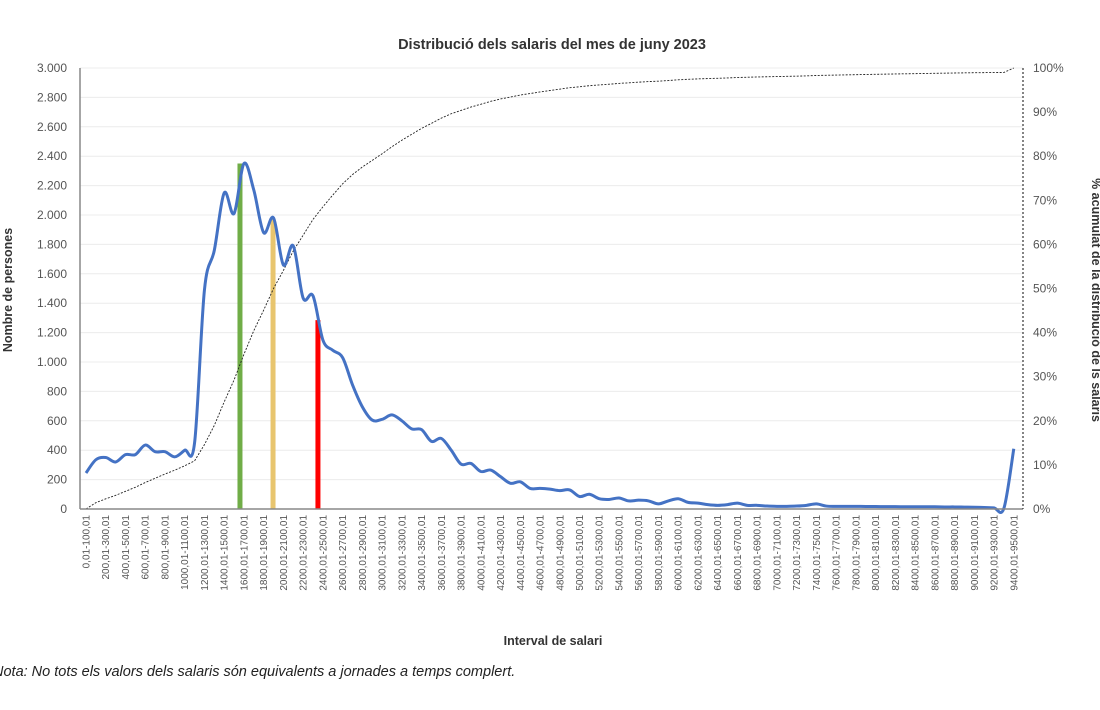  I want to click on x-tick-label: 1800,01-1900,01, so click(264, 553).